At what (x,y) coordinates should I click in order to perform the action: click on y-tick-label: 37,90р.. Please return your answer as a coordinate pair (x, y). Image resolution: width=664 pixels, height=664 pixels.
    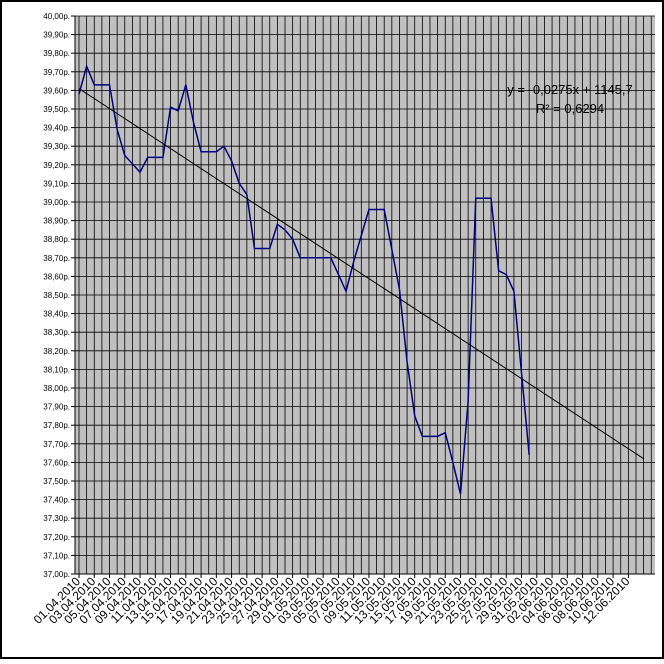
    Looking at the image, I should click on (56, 407).